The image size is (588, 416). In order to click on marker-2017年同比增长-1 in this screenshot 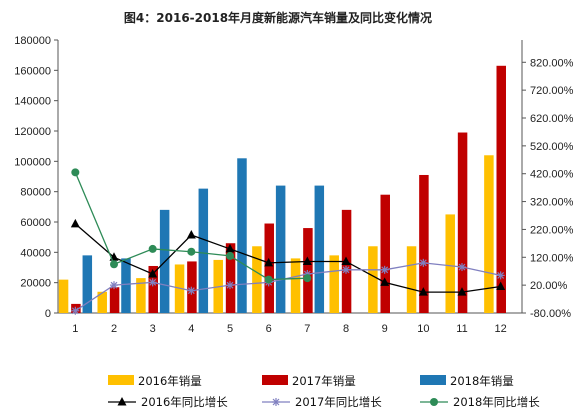, I will do `click(75, 310)`.